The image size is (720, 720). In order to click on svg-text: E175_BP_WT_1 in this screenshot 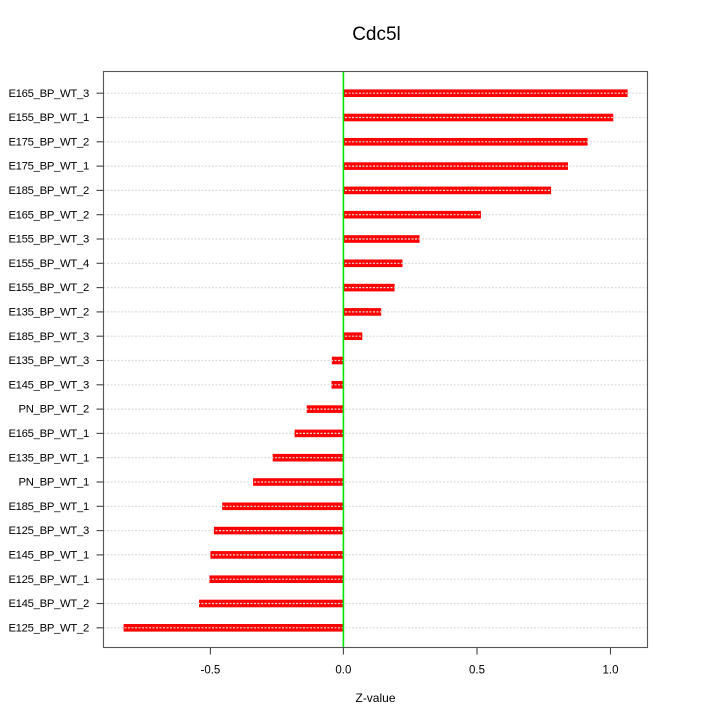, I will do `click(48, 167)`.